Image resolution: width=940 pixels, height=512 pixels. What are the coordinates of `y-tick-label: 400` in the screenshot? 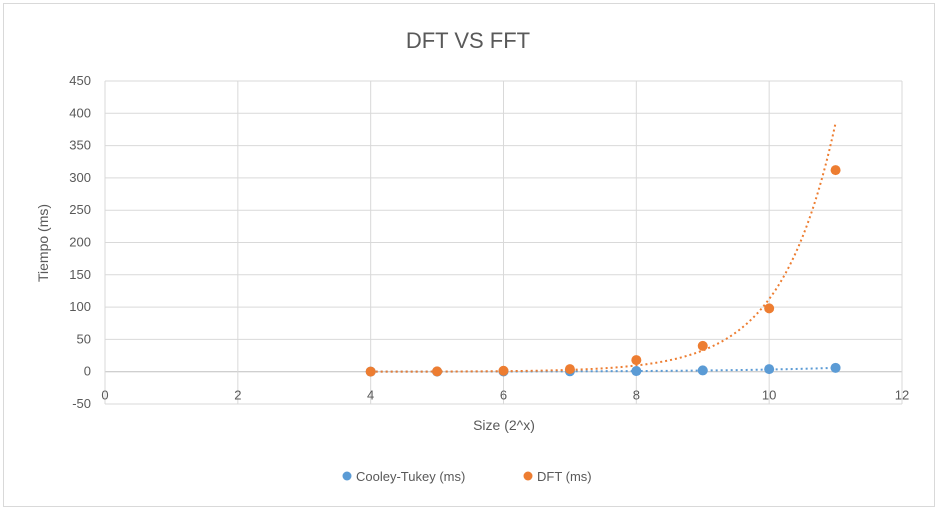 It's located at (80, 112).